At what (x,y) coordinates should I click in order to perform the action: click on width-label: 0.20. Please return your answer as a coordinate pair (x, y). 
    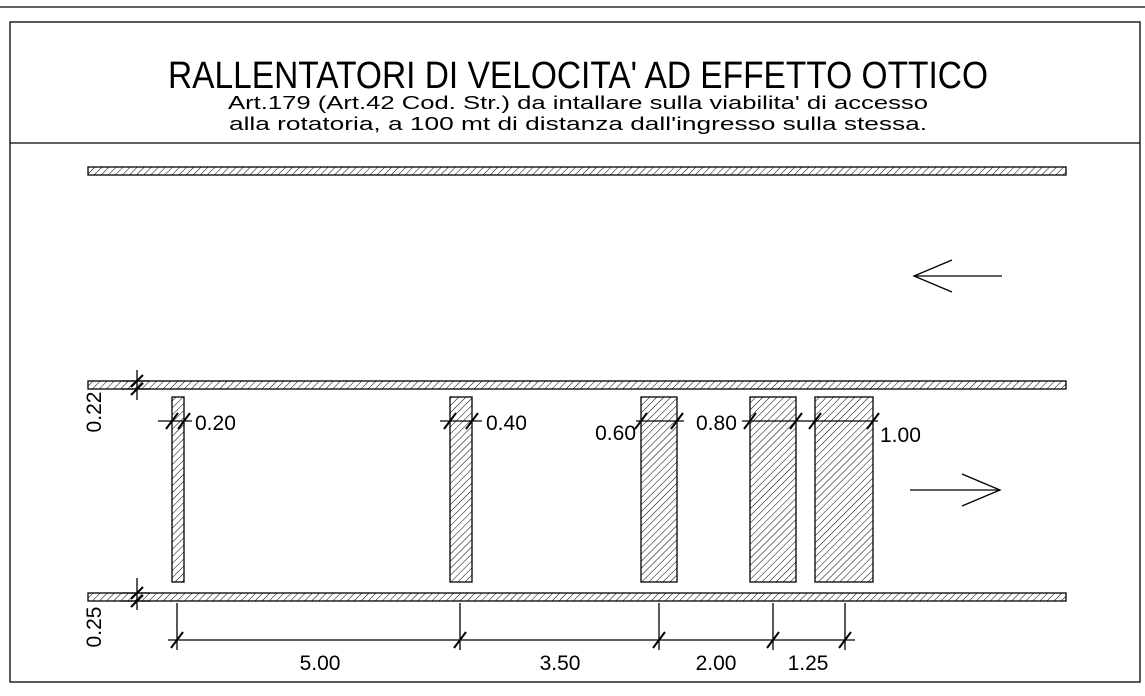
    Looking at the image, I should click on (215, 423).